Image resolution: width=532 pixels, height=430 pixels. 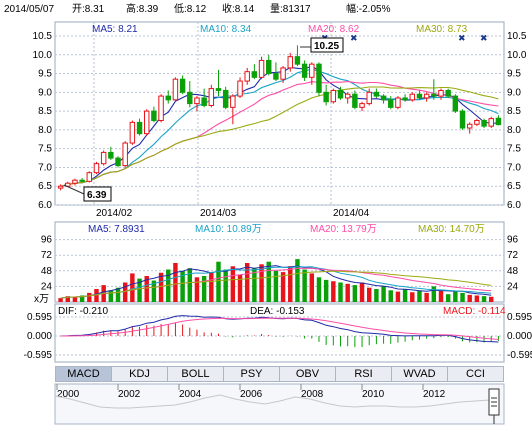 I want to click on macd-lines, so click(x=279, y=329).